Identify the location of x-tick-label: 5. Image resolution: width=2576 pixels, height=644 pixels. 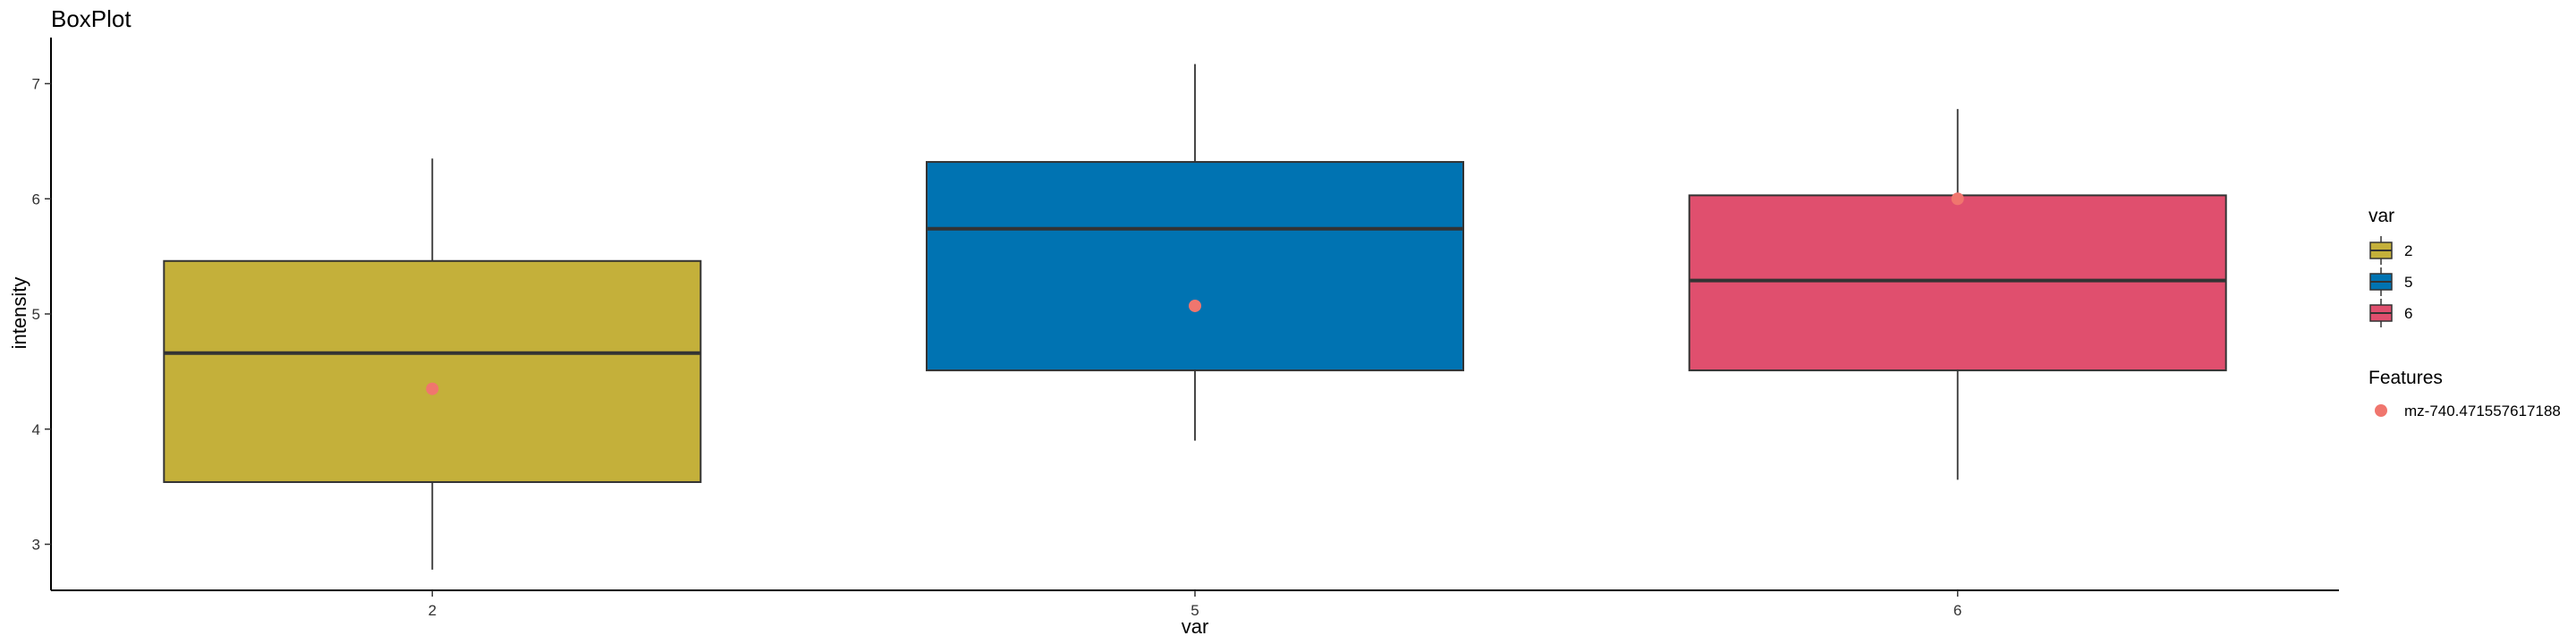
(1195, 610).